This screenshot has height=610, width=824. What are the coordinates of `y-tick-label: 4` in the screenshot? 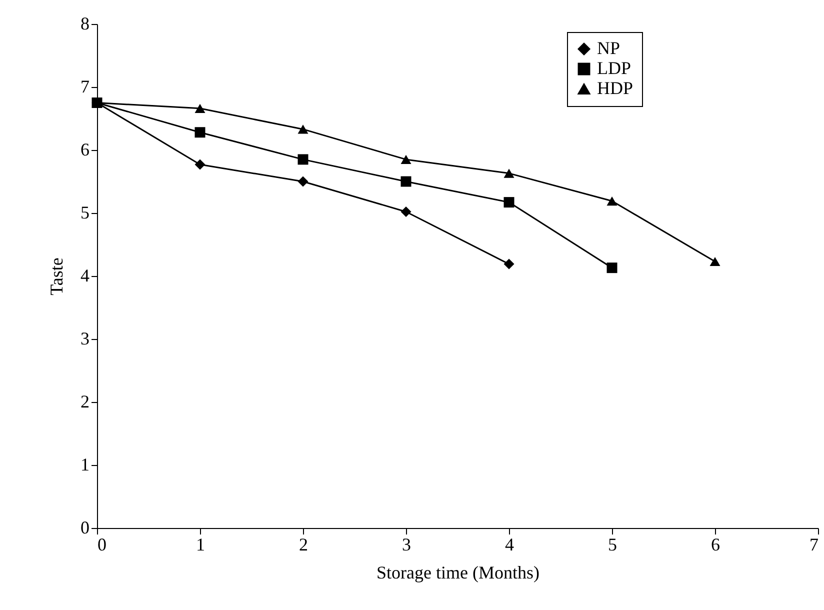 It's located at (85, 276).